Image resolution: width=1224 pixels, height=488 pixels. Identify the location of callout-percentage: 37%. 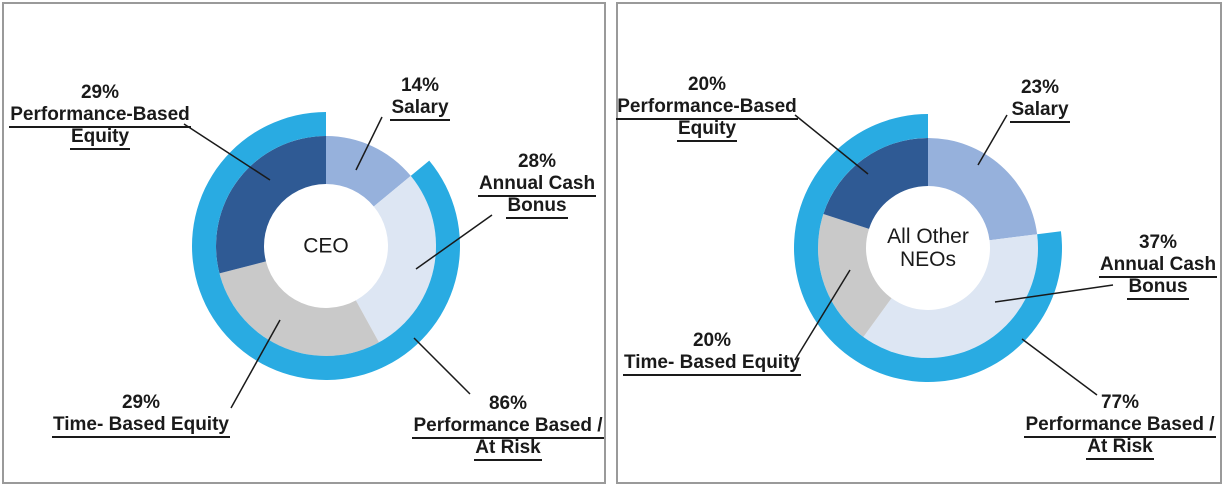
(1158, 242).